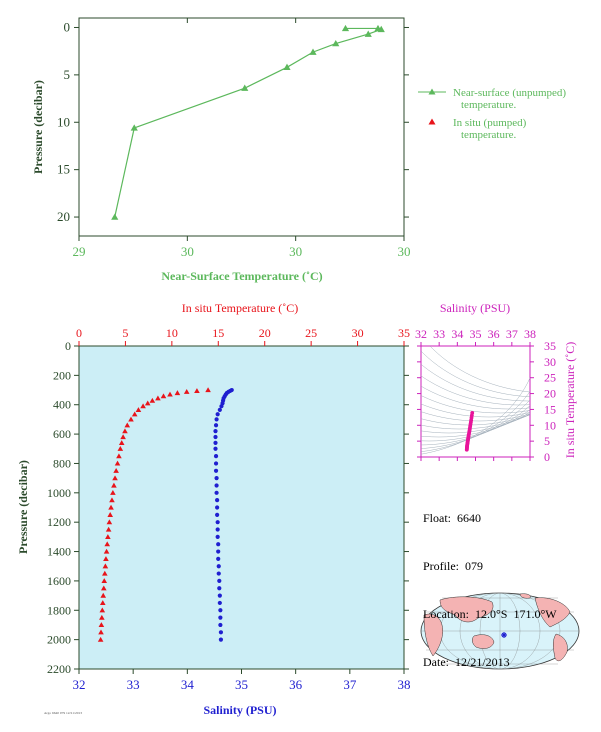 The height and width of the screenshot is (732, 601). What do you see at coordinates (59, 610) in the screenshot?
I see `profile-y-tick-label: 1800` at bounding box center [59, 610].